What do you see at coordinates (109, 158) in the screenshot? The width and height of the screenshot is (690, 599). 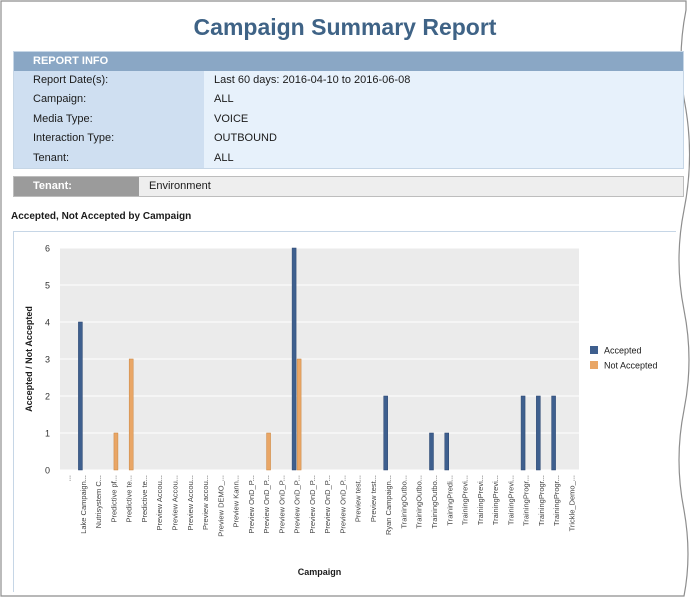 I see `report-info-label: Tenant:` at bounding box center [109, 158].